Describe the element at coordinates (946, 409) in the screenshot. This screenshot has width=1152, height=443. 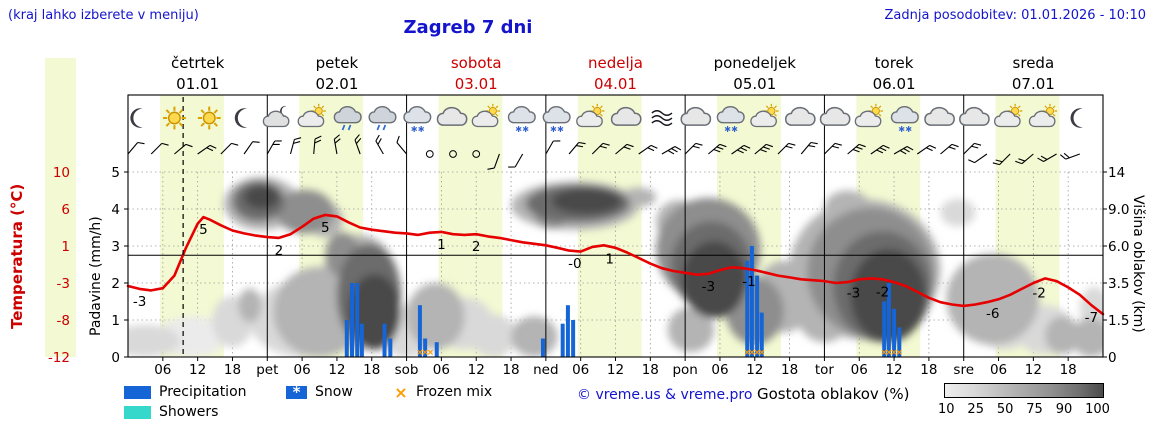
I see `scale-tick: 10` at that location.